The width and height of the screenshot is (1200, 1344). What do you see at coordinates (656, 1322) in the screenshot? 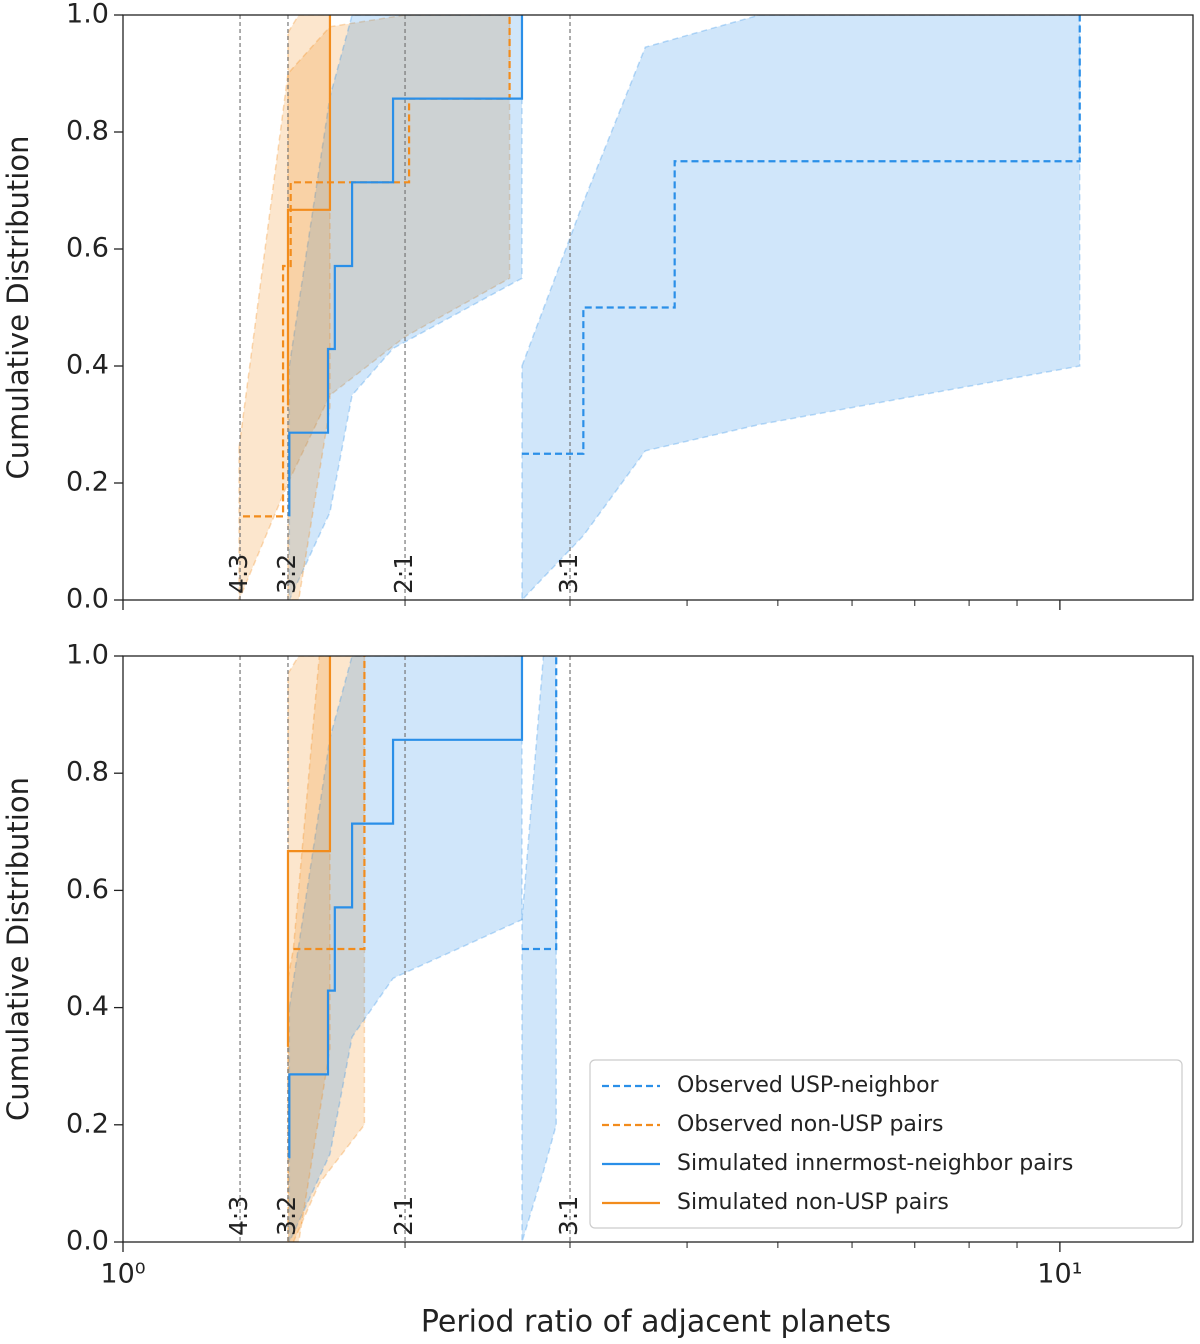
I see `x-axis-label: Period ratio of adjacent planets` at bounding box center [656, 1322].